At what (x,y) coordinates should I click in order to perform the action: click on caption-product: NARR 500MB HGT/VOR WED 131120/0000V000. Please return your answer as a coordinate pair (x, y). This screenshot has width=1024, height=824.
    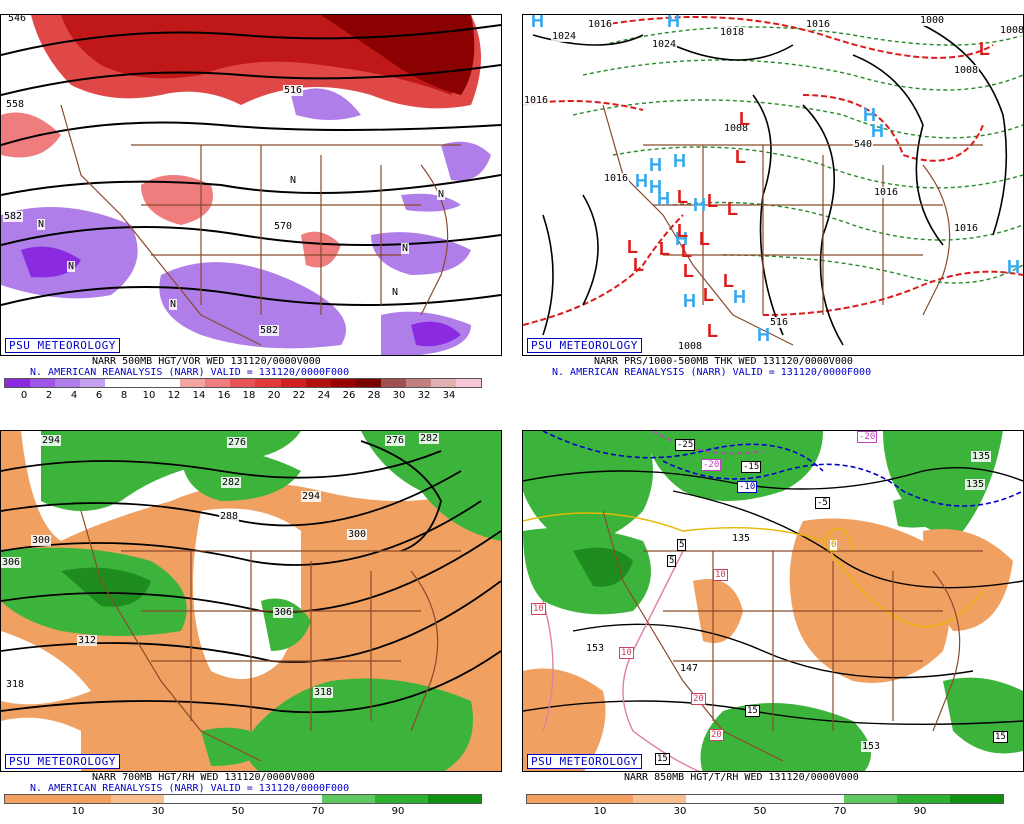
    Looking at the image, I should click on (206, 361).